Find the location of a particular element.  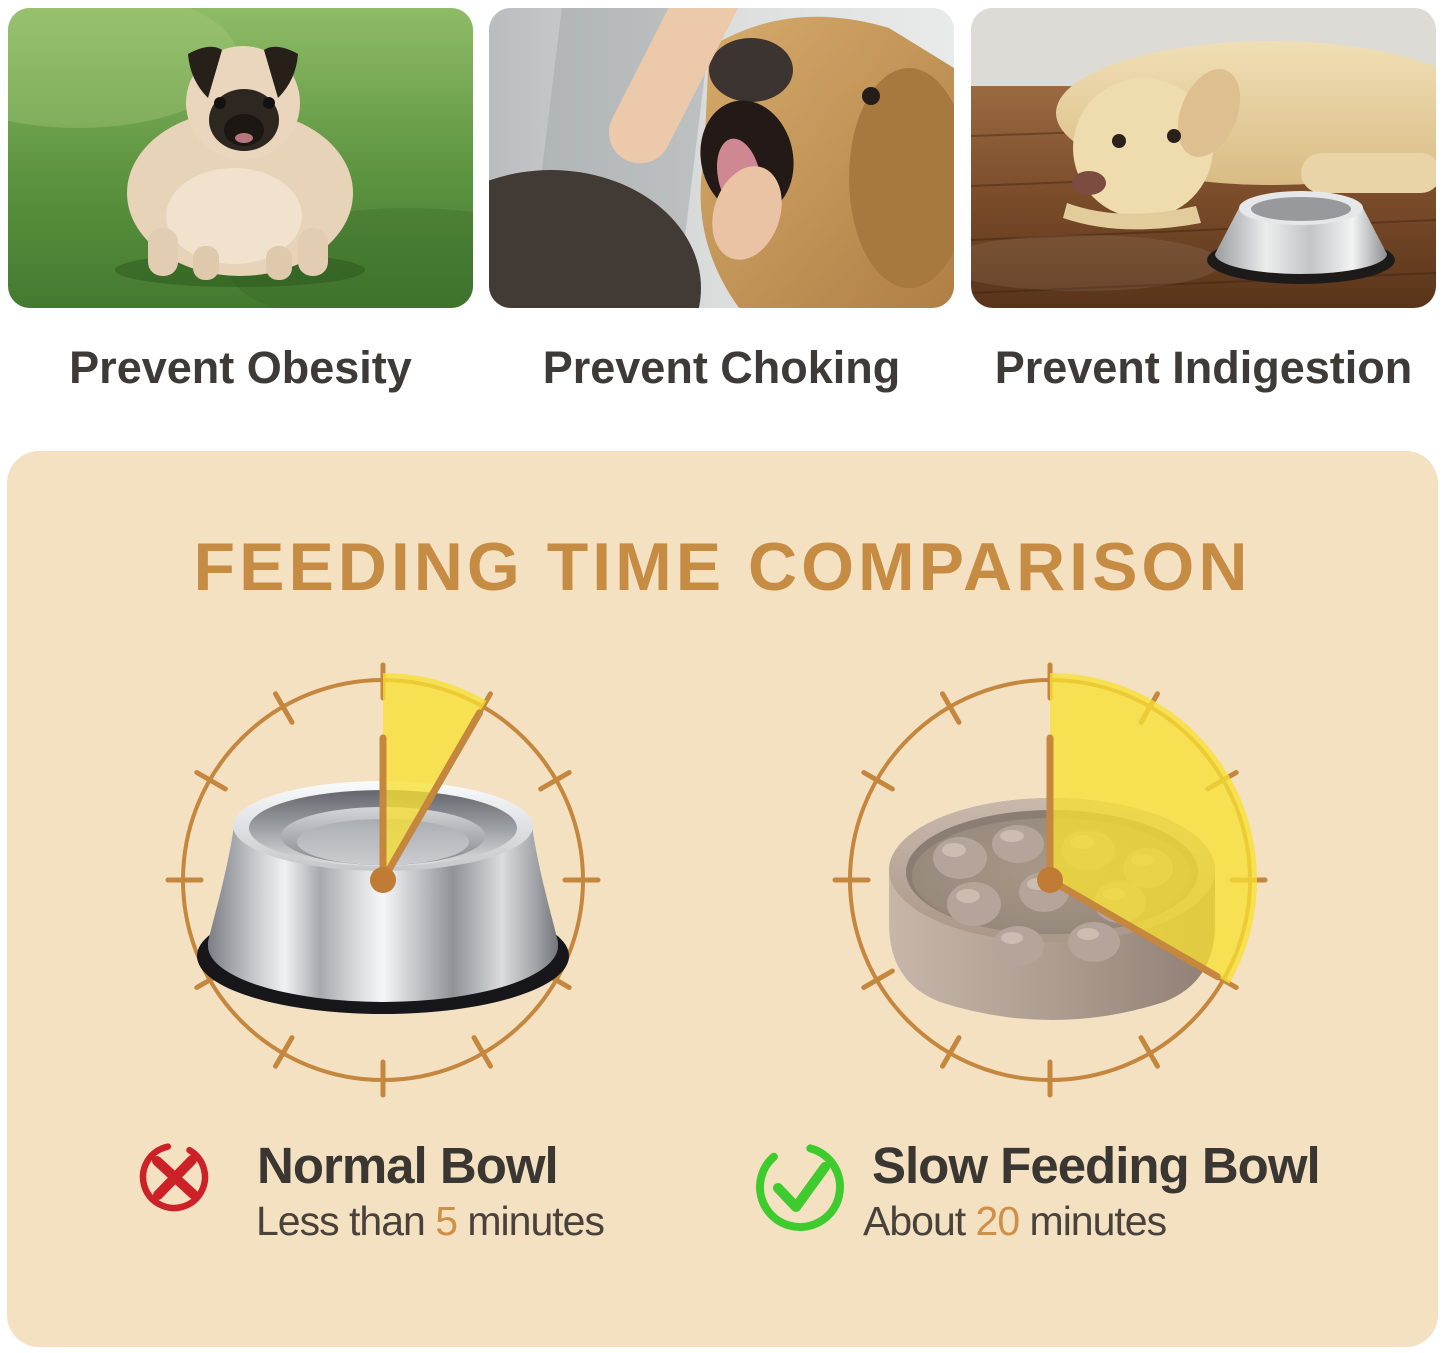

duration-value: 5 is located at coordinates (446, 1221).